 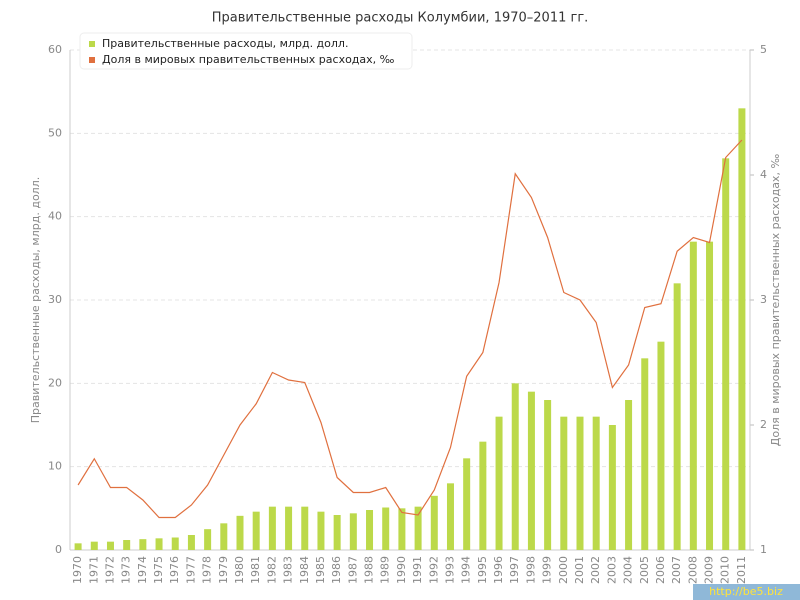 I want to click on x-tick-label: 2004, so click(x=628, y=570).